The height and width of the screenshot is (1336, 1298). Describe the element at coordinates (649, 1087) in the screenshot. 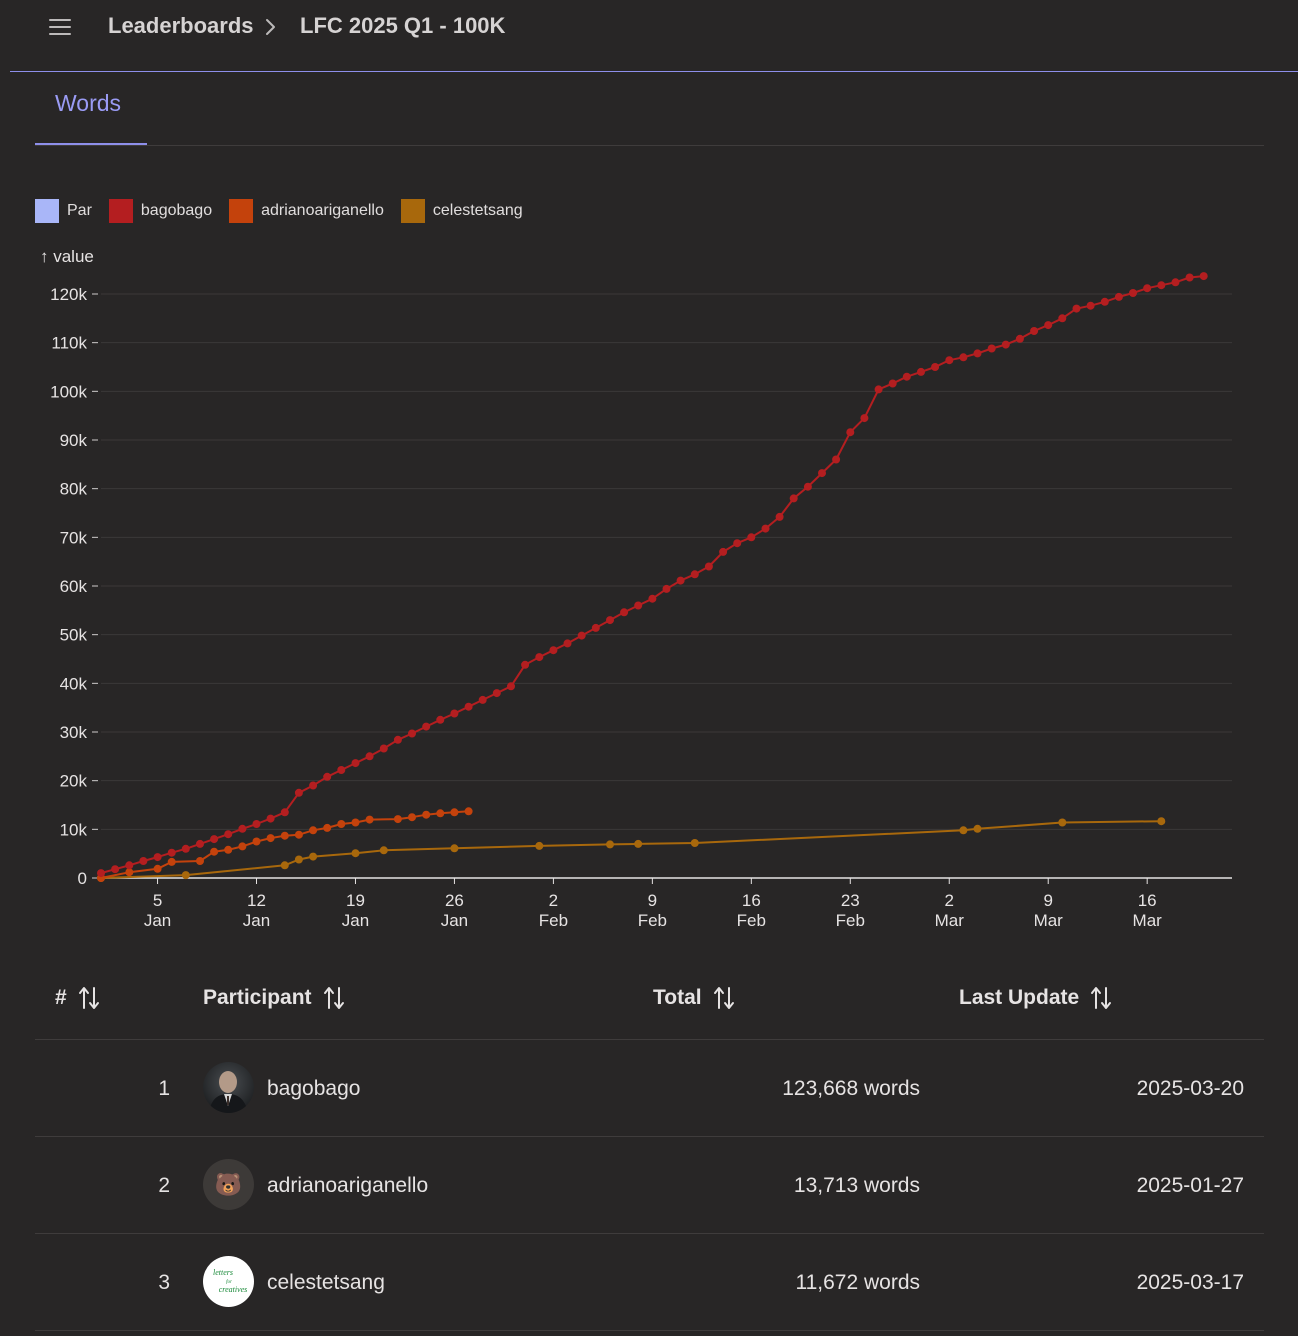

I see `table-row: 1 bagobago 123,668 words 2025-03-20` at that location.